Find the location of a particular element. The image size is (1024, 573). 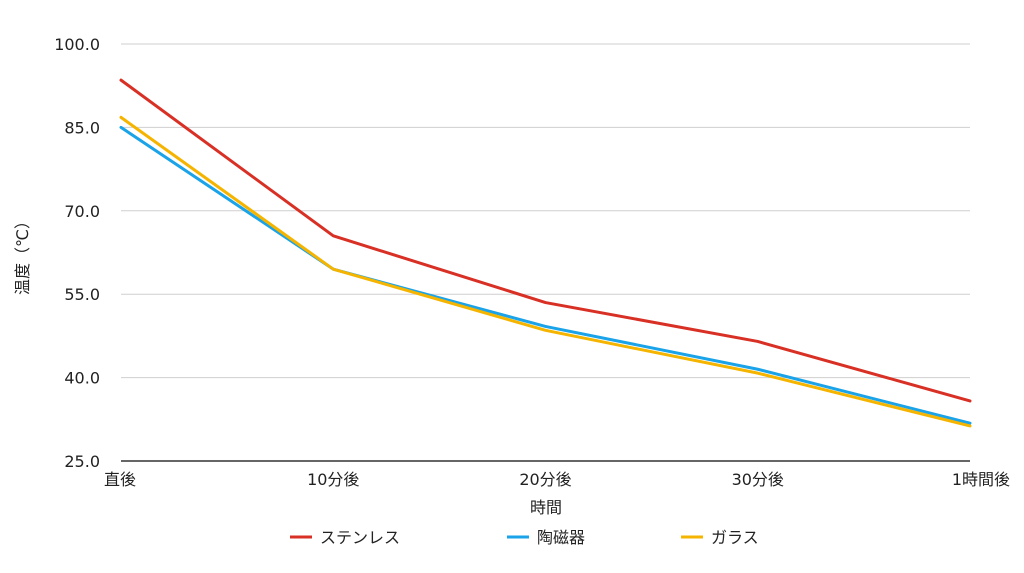

y-tick-label: 25.0 is located at coordinates (82, 461).